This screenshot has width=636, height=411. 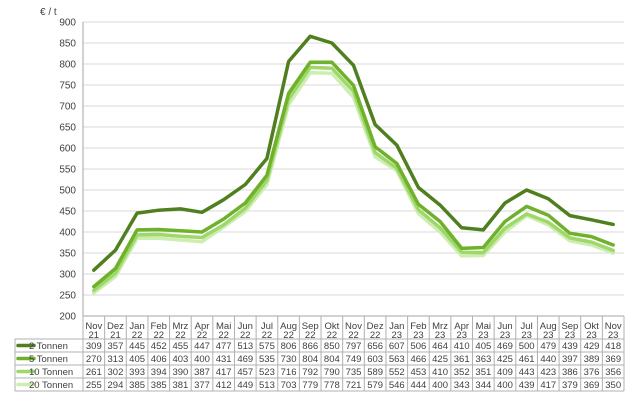 What do you see at coordinates (180, 346) in the screenshot?
I see `data-label: 455` at bounding box center [180, 346].